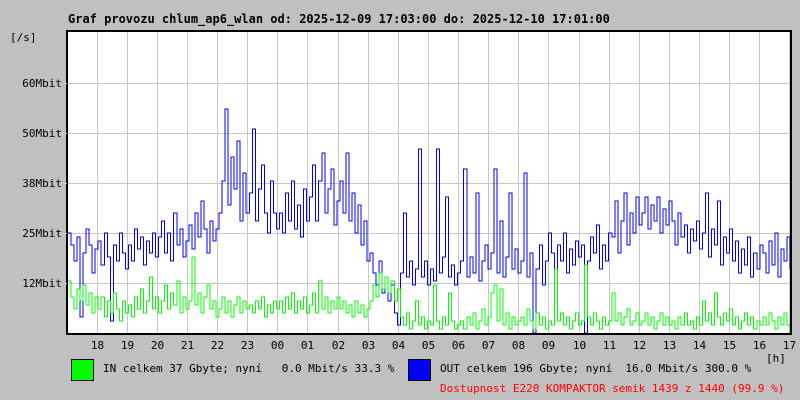 This screenshot has width=800, height=400. I want to click on x-axis-label: 15, so click(729, 345).